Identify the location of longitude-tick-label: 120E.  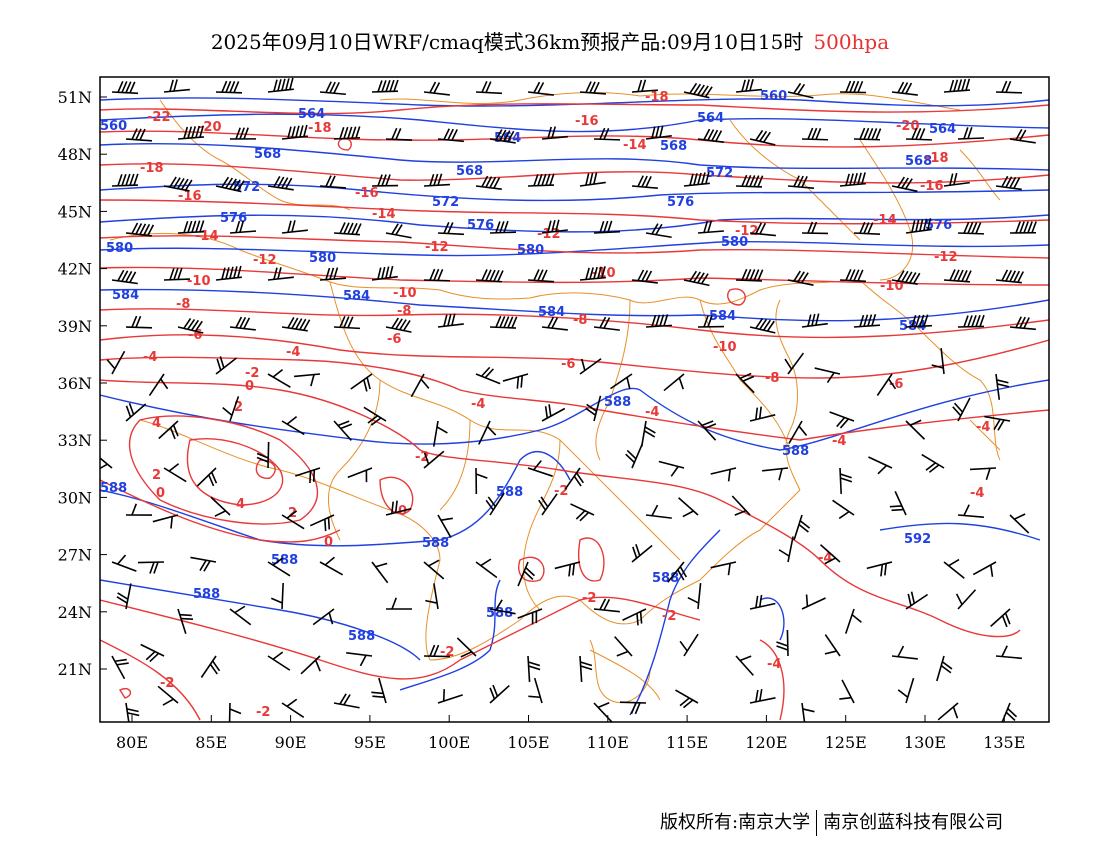
(766, 742).